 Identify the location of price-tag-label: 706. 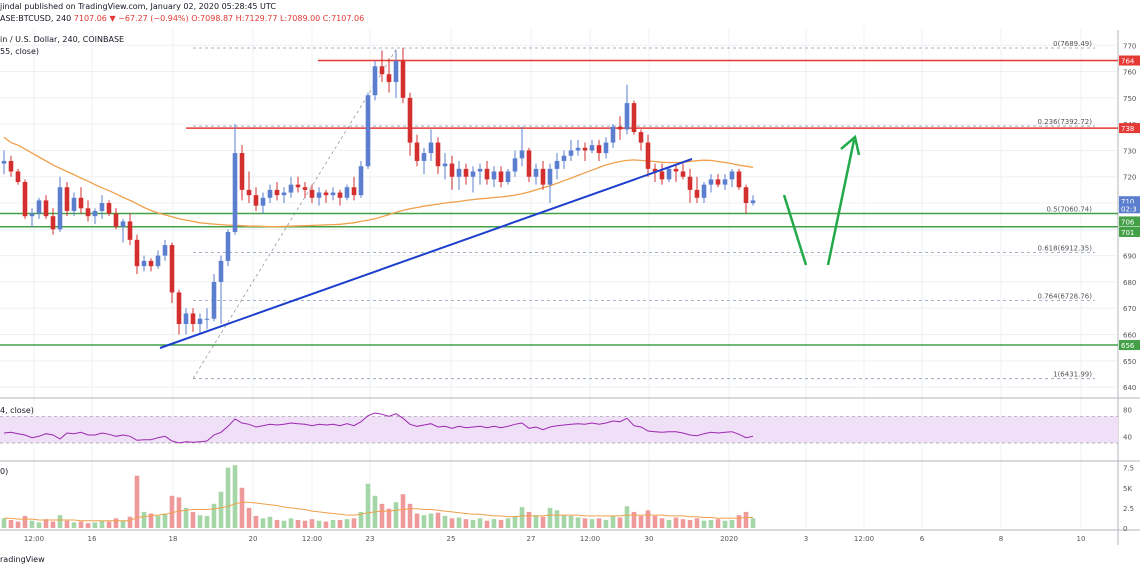
(1128, 222).